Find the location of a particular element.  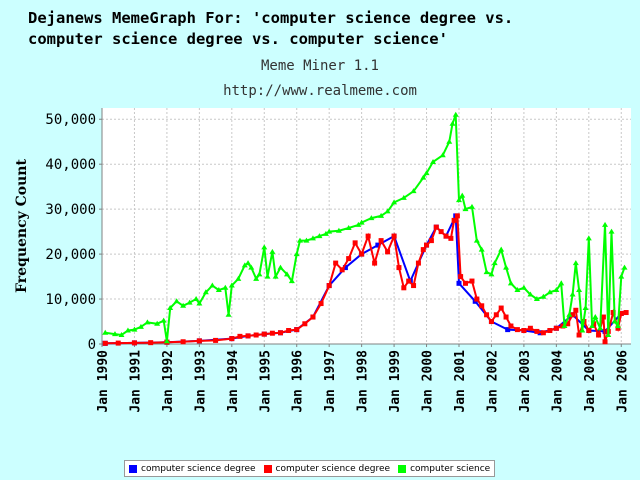

x-tick-label: Jan 1994 is located at coordinates (233, 381).